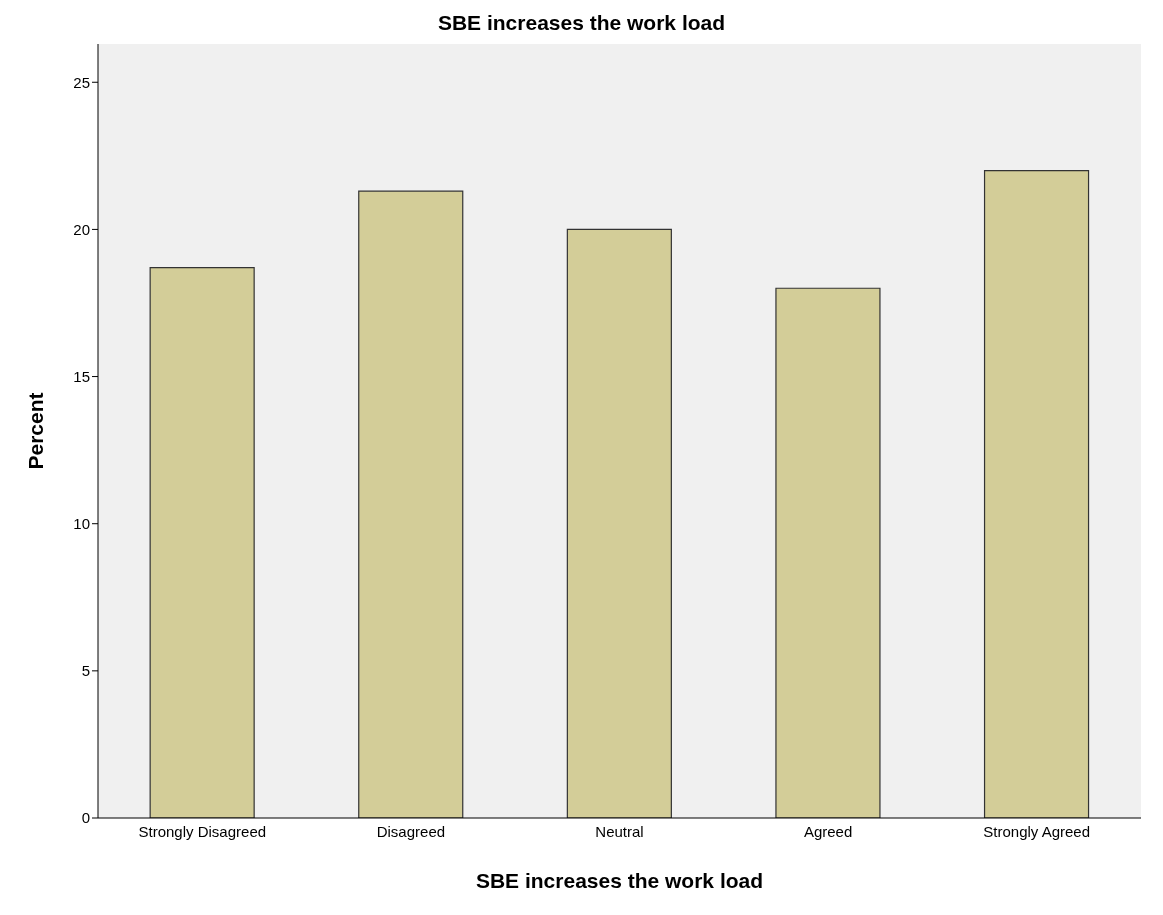 The height and width of the screenshot is (915, 1163). I want to click on y-tick-label: 10, so click(81, 524).